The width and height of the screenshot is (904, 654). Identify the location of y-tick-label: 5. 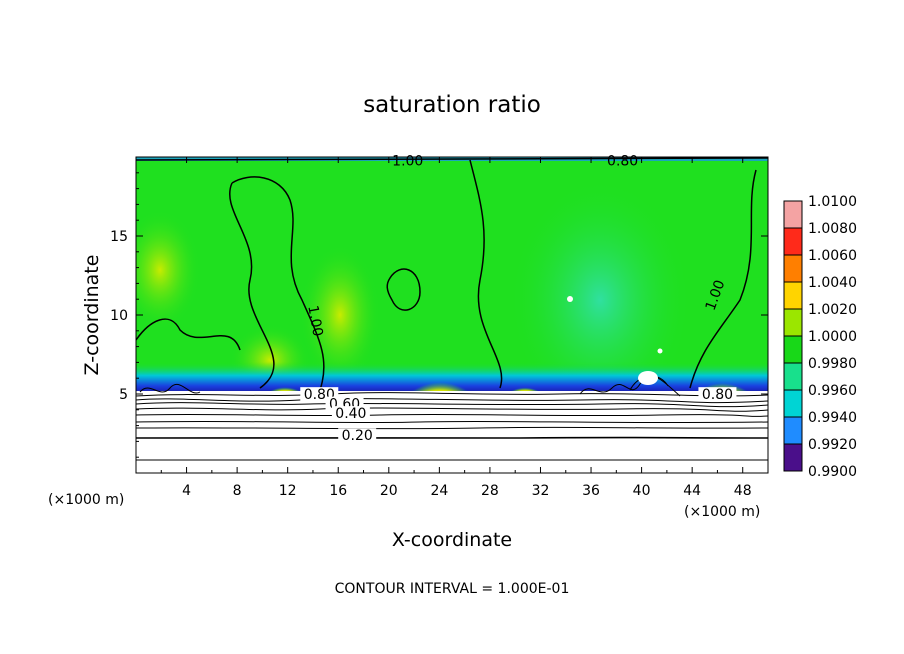
(123, 395).